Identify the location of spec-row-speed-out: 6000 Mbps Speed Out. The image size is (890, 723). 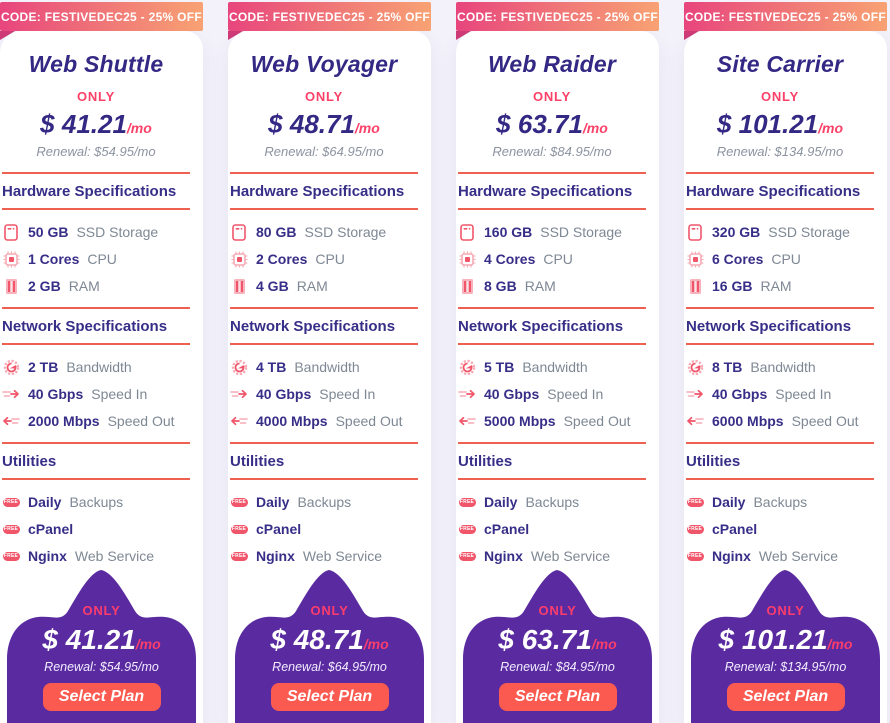
(780, 421).